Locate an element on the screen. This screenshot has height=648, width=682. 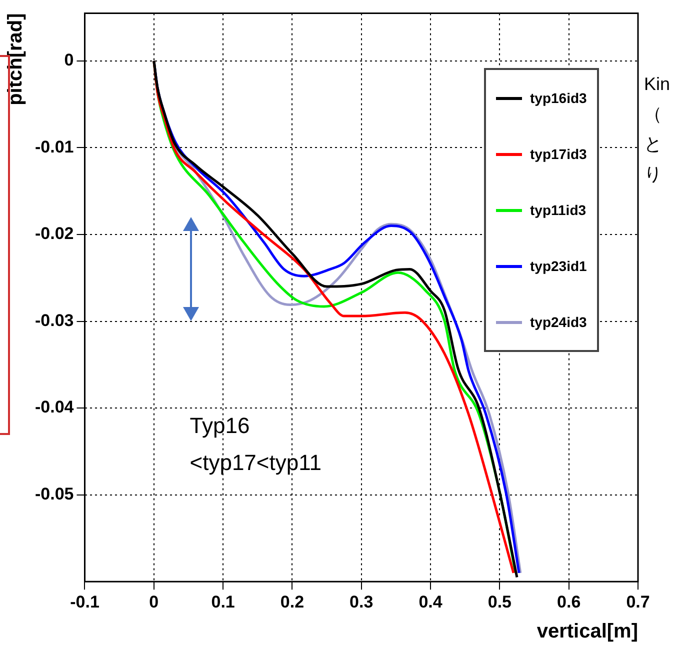
x-tick-label: 0.7 is located at coordinates (638, 602).